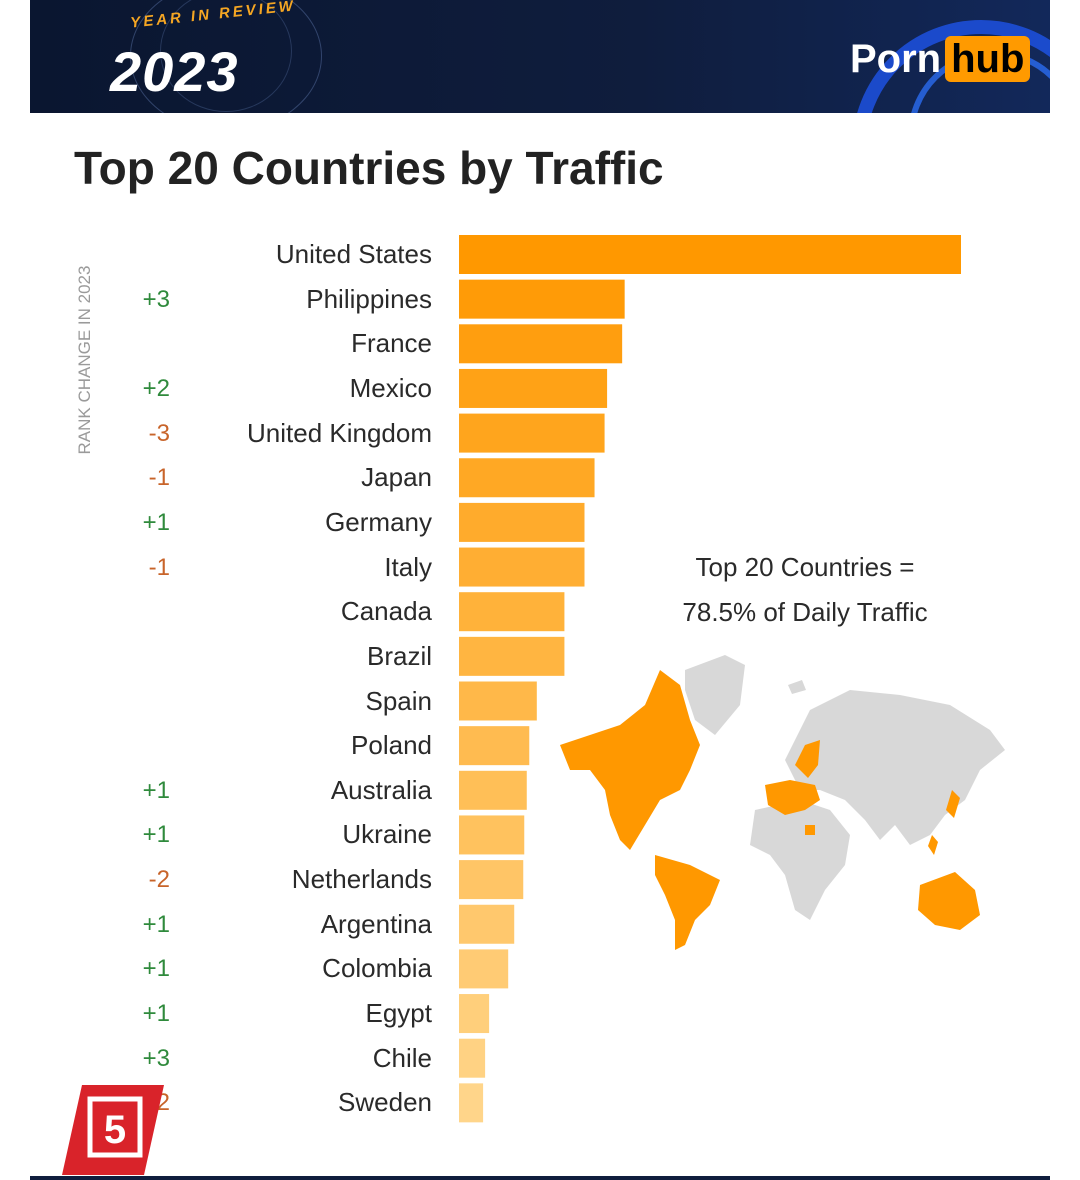  Describe the element at coordinates (792, 797) in the screenshot. I see `map-region-western-europe` at that location.